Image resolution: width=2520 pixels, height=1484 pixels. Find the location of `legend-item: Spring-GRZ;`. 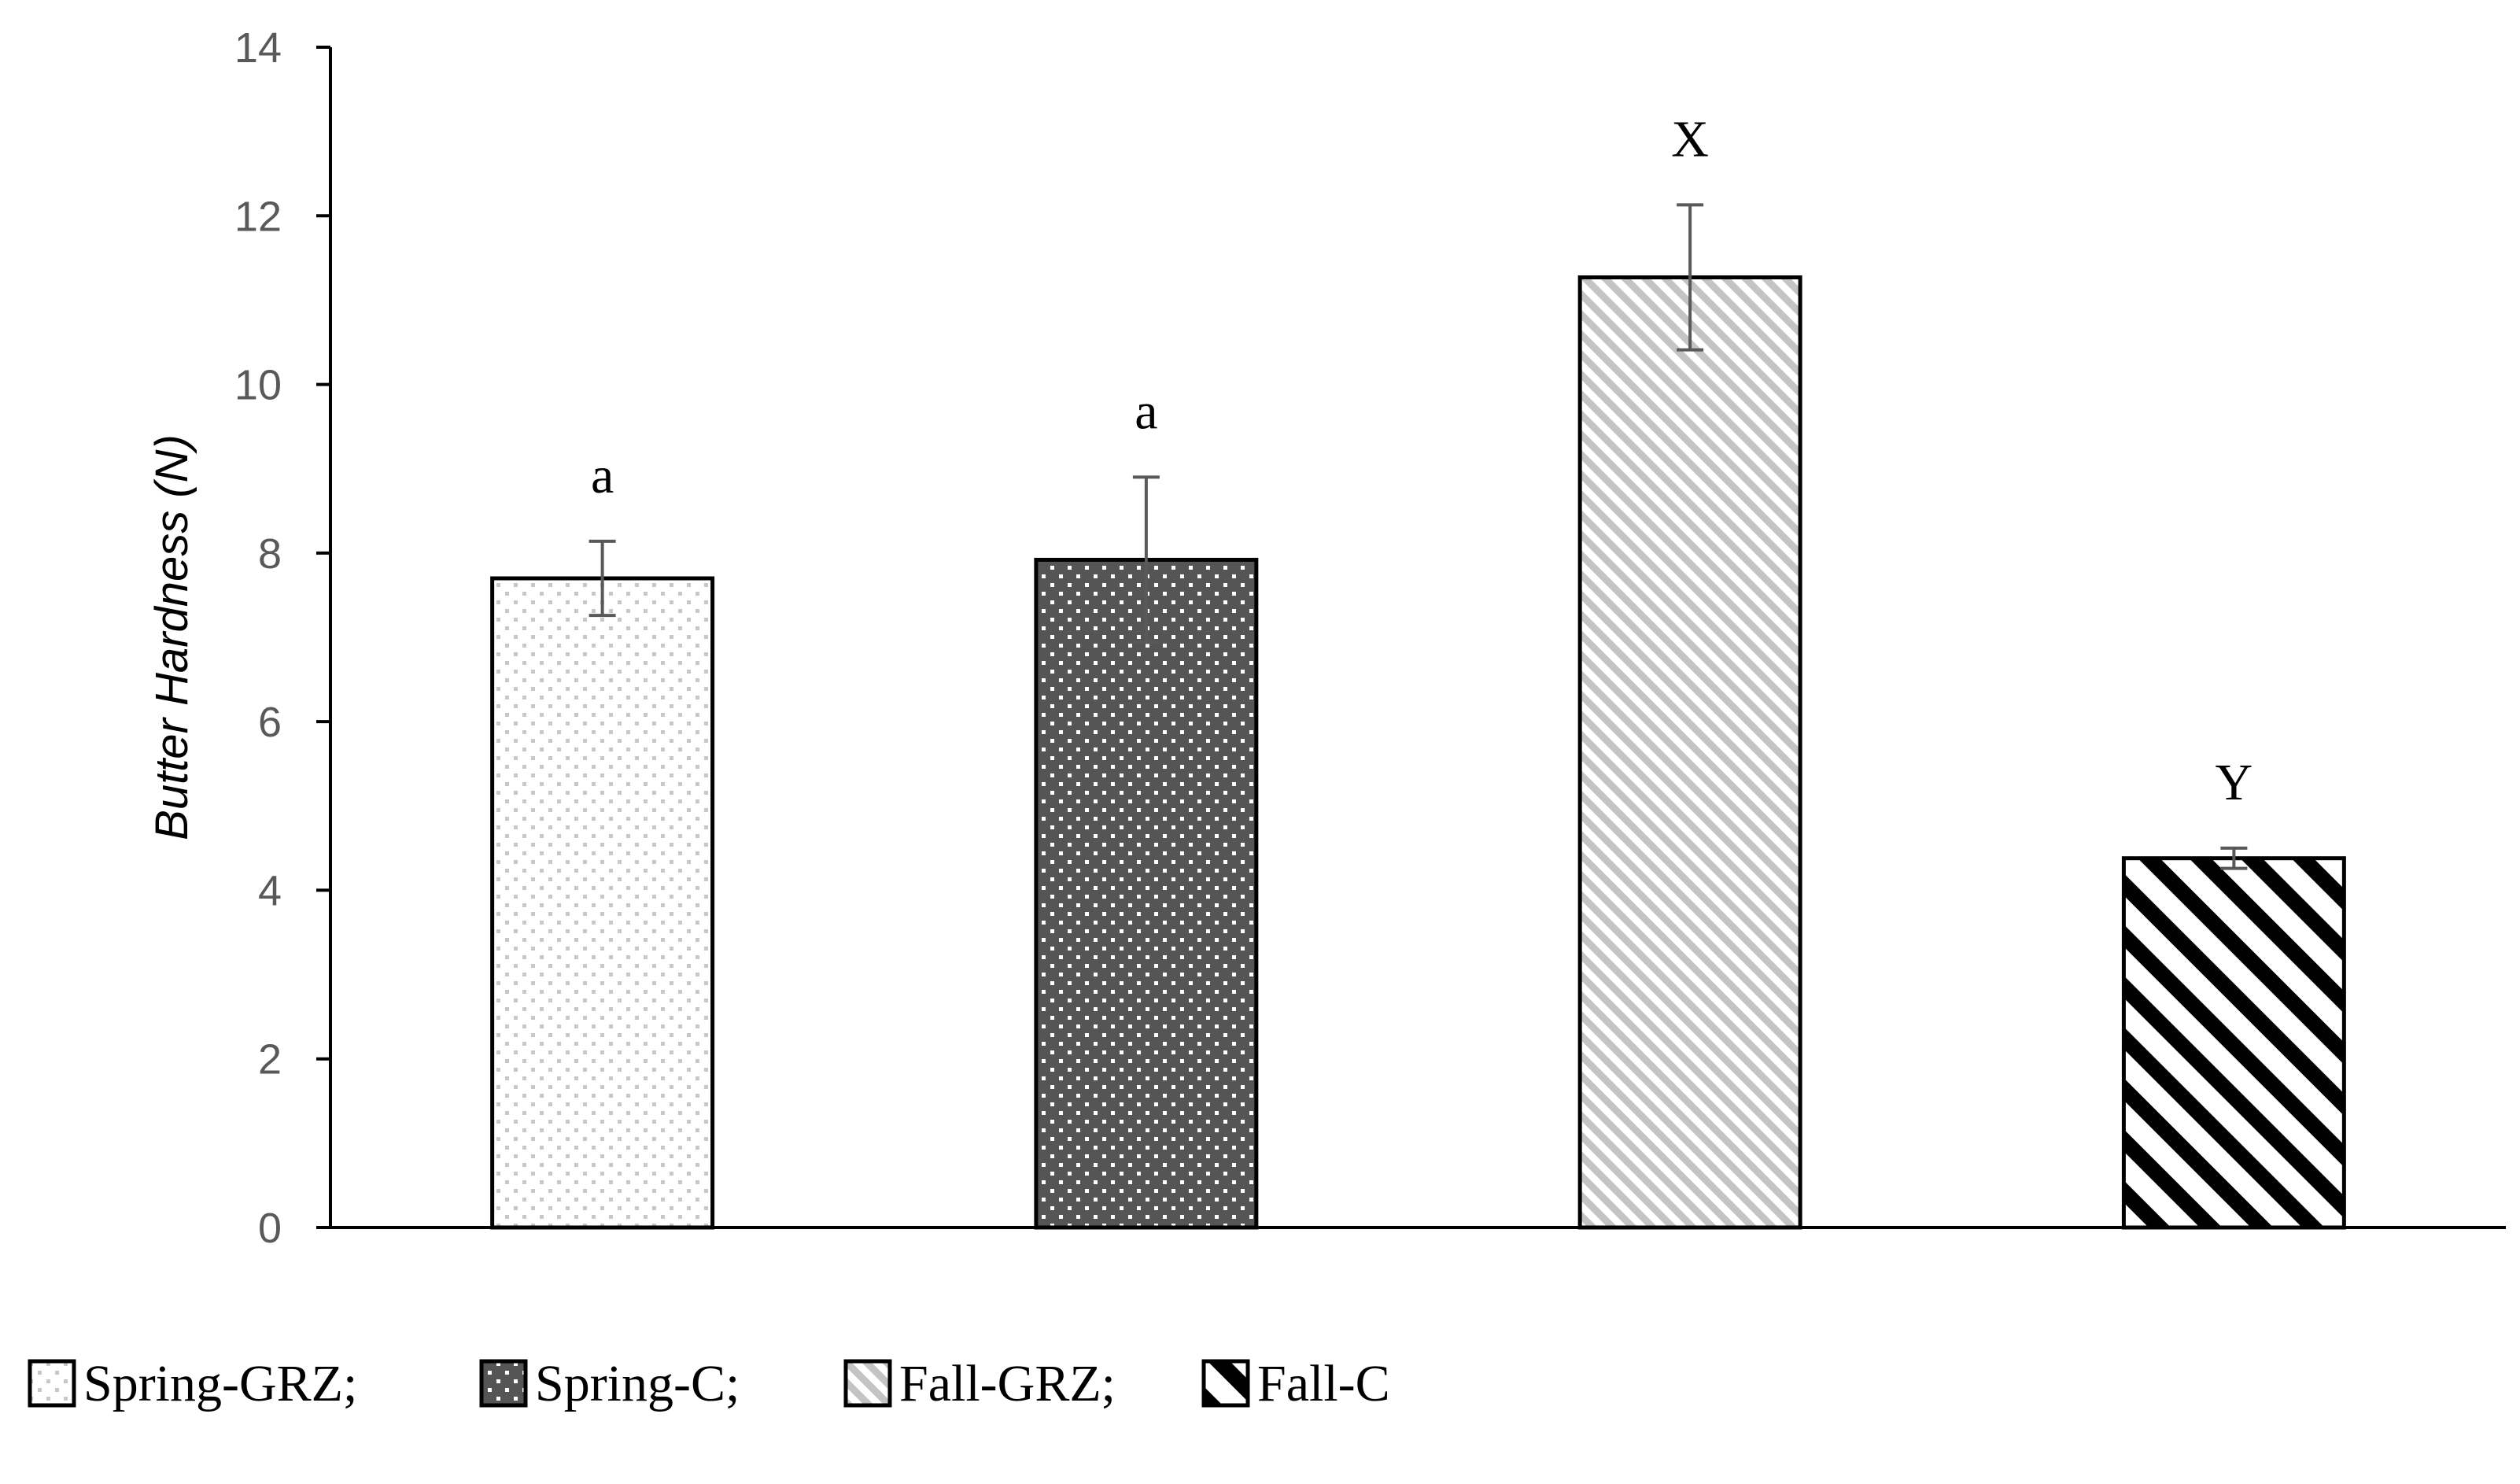

legend-item: Spring-GRZ; is located at coordinates (192, 1383).